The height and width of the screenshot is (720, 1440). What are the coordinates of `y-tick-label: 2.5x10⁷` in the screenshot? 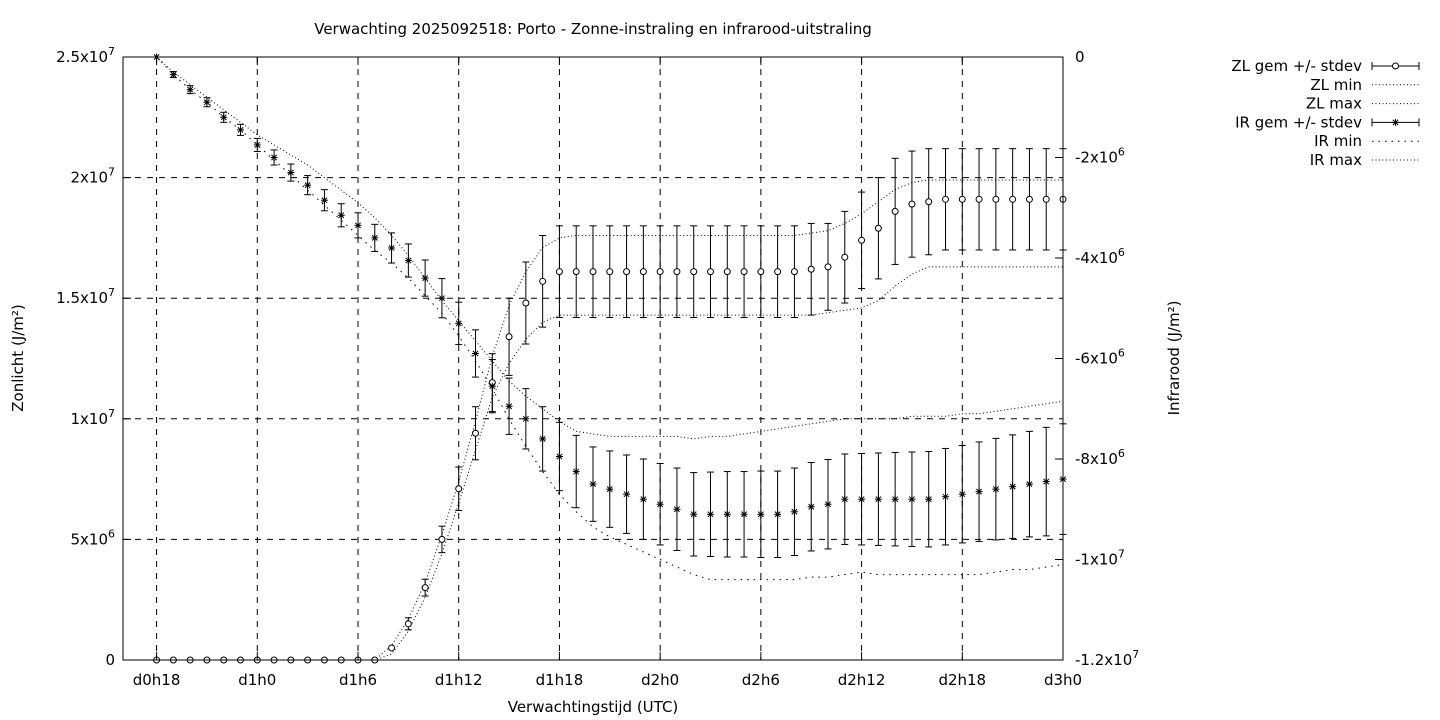 It's located at (85, 55).